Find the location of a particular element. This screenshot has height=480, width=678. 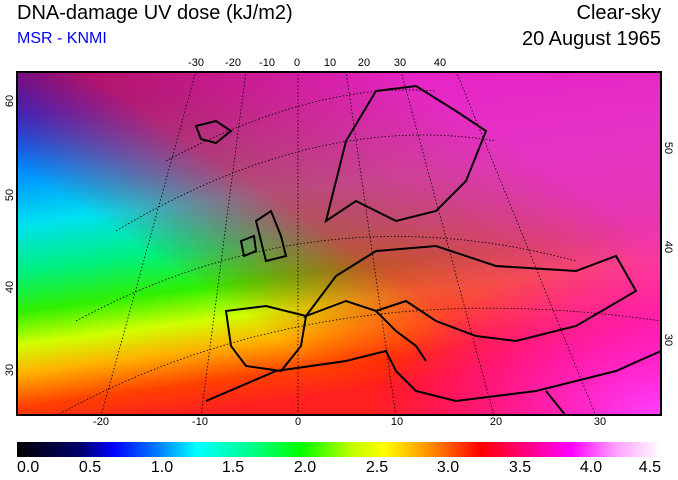

bottom-tick: 30 is located at coordinates (600, 422).